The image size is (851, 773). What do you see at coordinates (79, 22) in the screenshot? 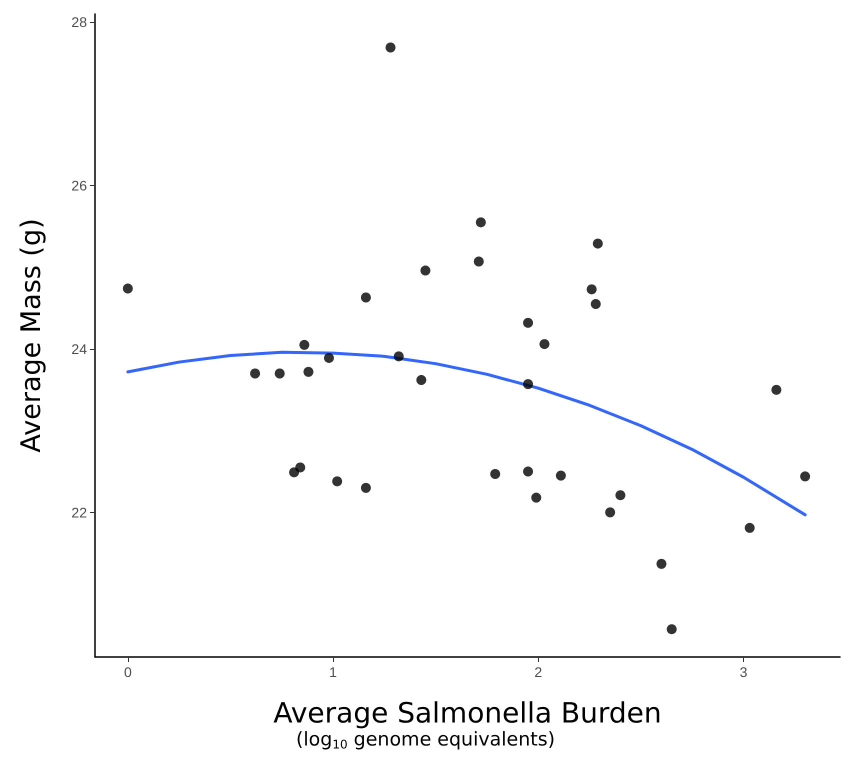
I see `y-tick-label: 28` at bounding box center [79, 22].